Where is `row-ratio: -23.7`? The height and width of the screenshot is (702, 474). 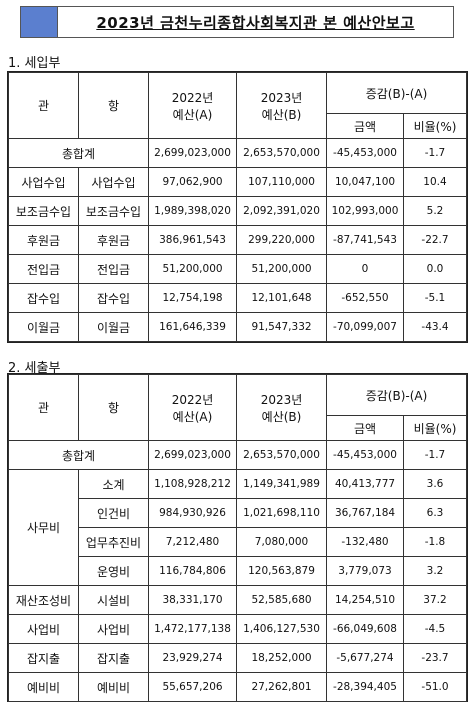
row-ratio: -23.7 is located at coordinates (435, 658).